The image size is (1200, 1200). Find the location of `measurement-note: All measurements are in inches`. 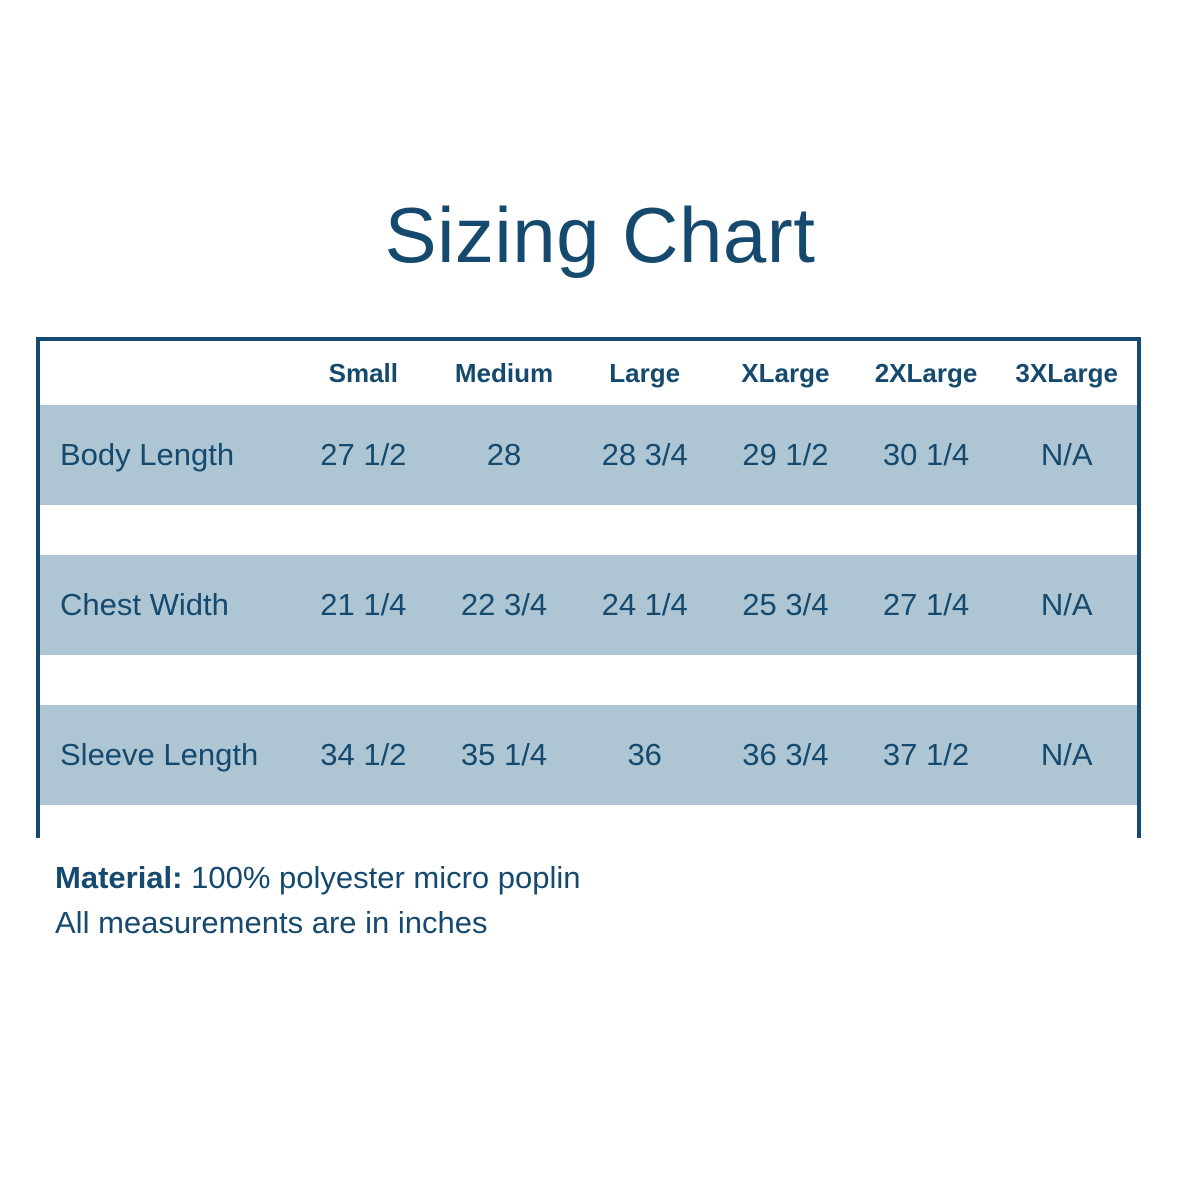

measurement-note: All measurements are in inches is located at coordinates (271, 922).